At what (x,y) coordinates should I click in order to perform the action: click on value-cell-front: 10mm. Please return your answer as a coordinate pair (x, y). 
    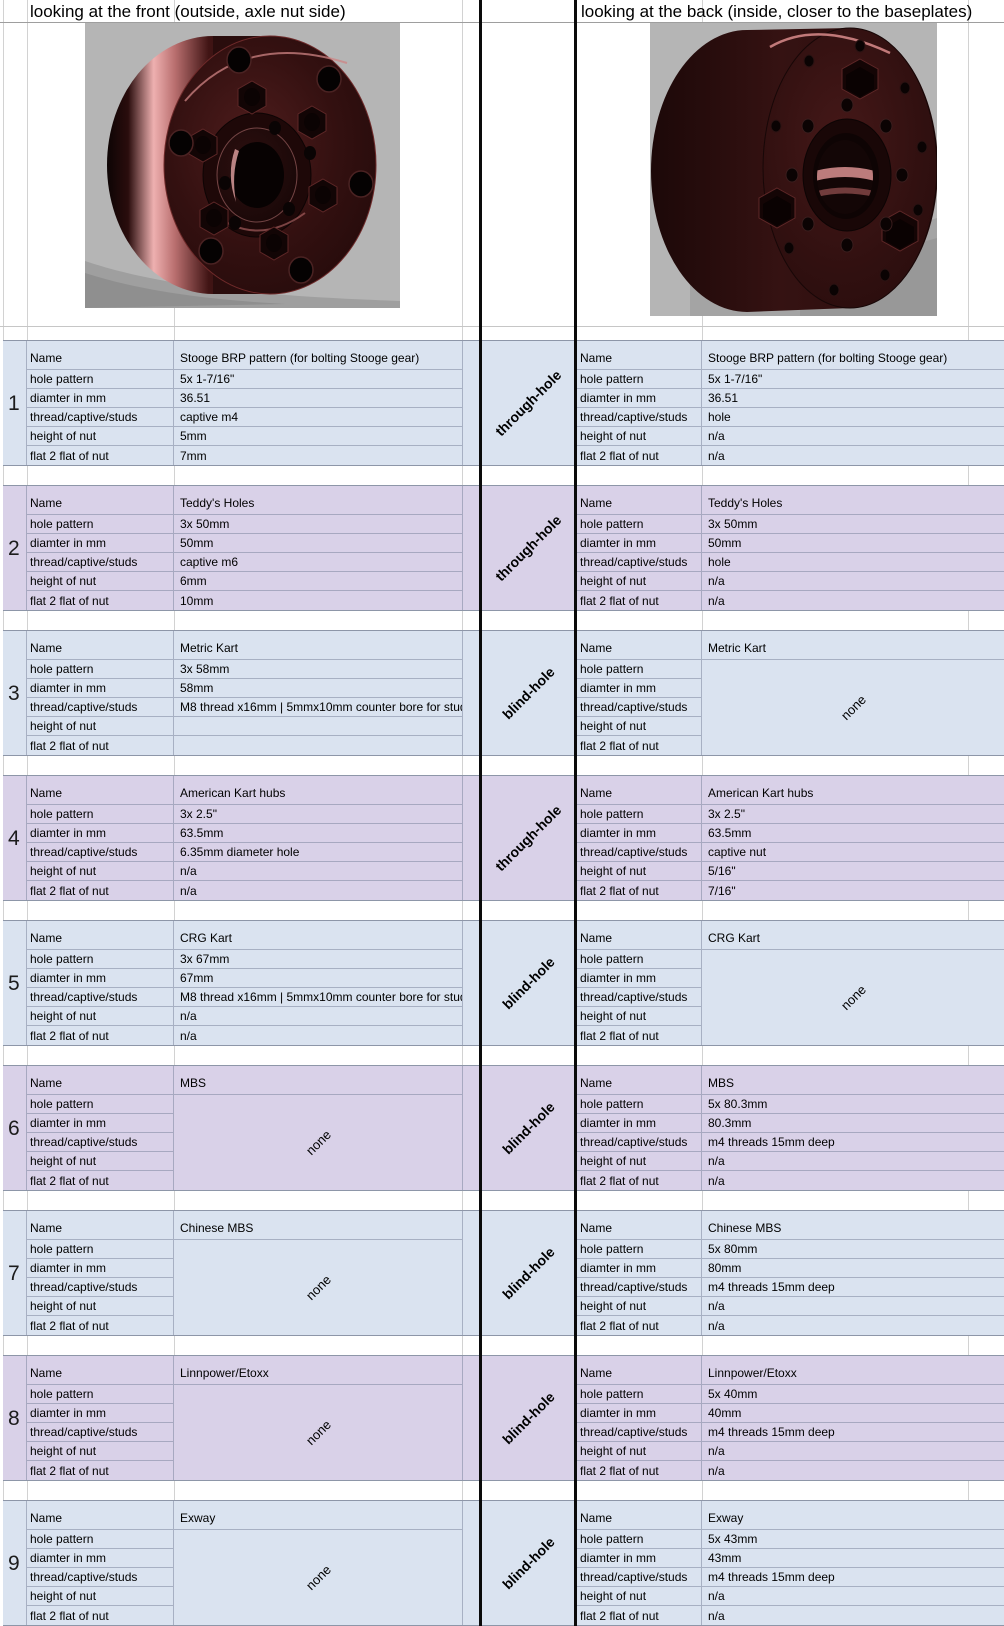
    Looking at the image, I should click on (197, 600).